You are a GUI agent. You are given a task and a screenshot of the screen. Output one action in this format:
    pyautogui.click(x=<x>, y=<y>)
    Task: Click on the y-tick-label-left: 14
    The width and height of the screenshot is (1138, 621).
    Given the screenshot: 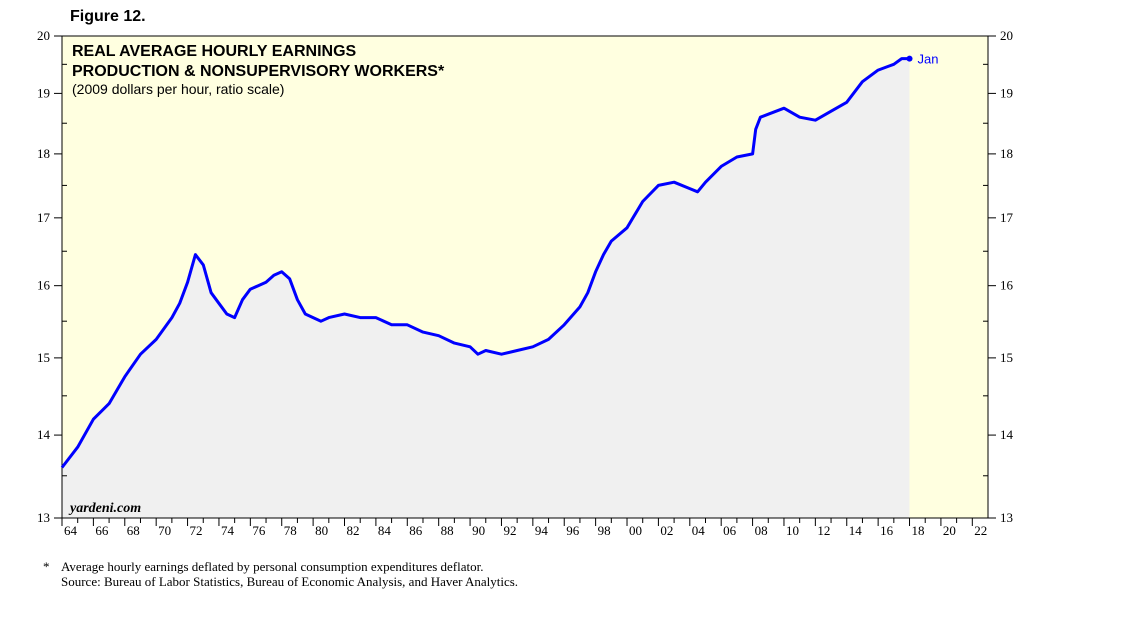 What is the action you would take?
    pyautogui.click(x=44, y=434)
    